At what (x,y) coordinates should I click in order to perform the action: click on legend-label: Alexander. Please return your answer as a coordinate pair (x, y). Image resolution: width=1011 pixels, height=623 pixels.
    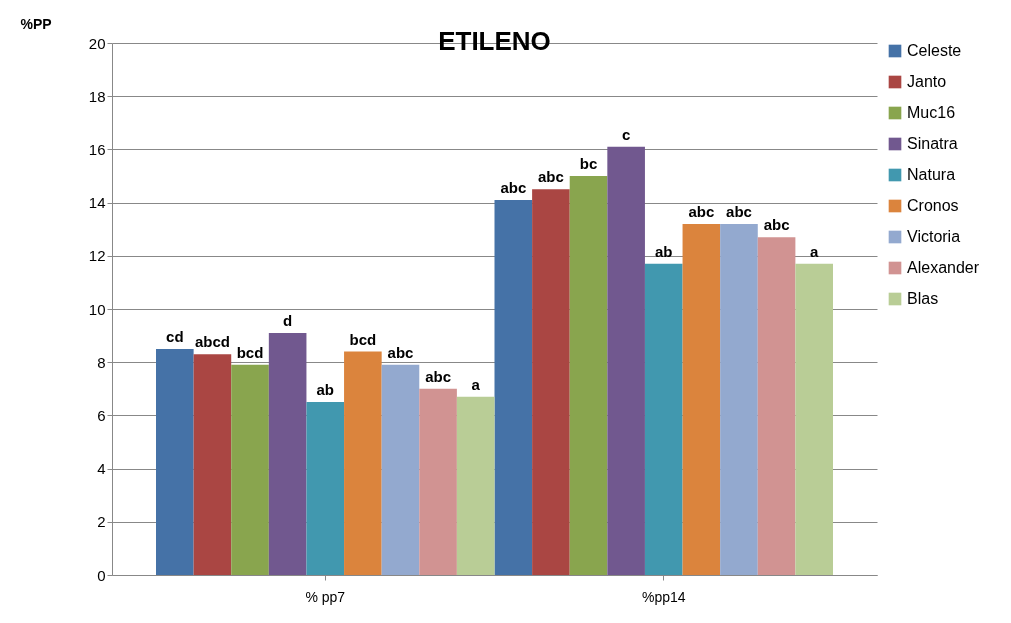
    Looking at the image, I should click on (943, 267).